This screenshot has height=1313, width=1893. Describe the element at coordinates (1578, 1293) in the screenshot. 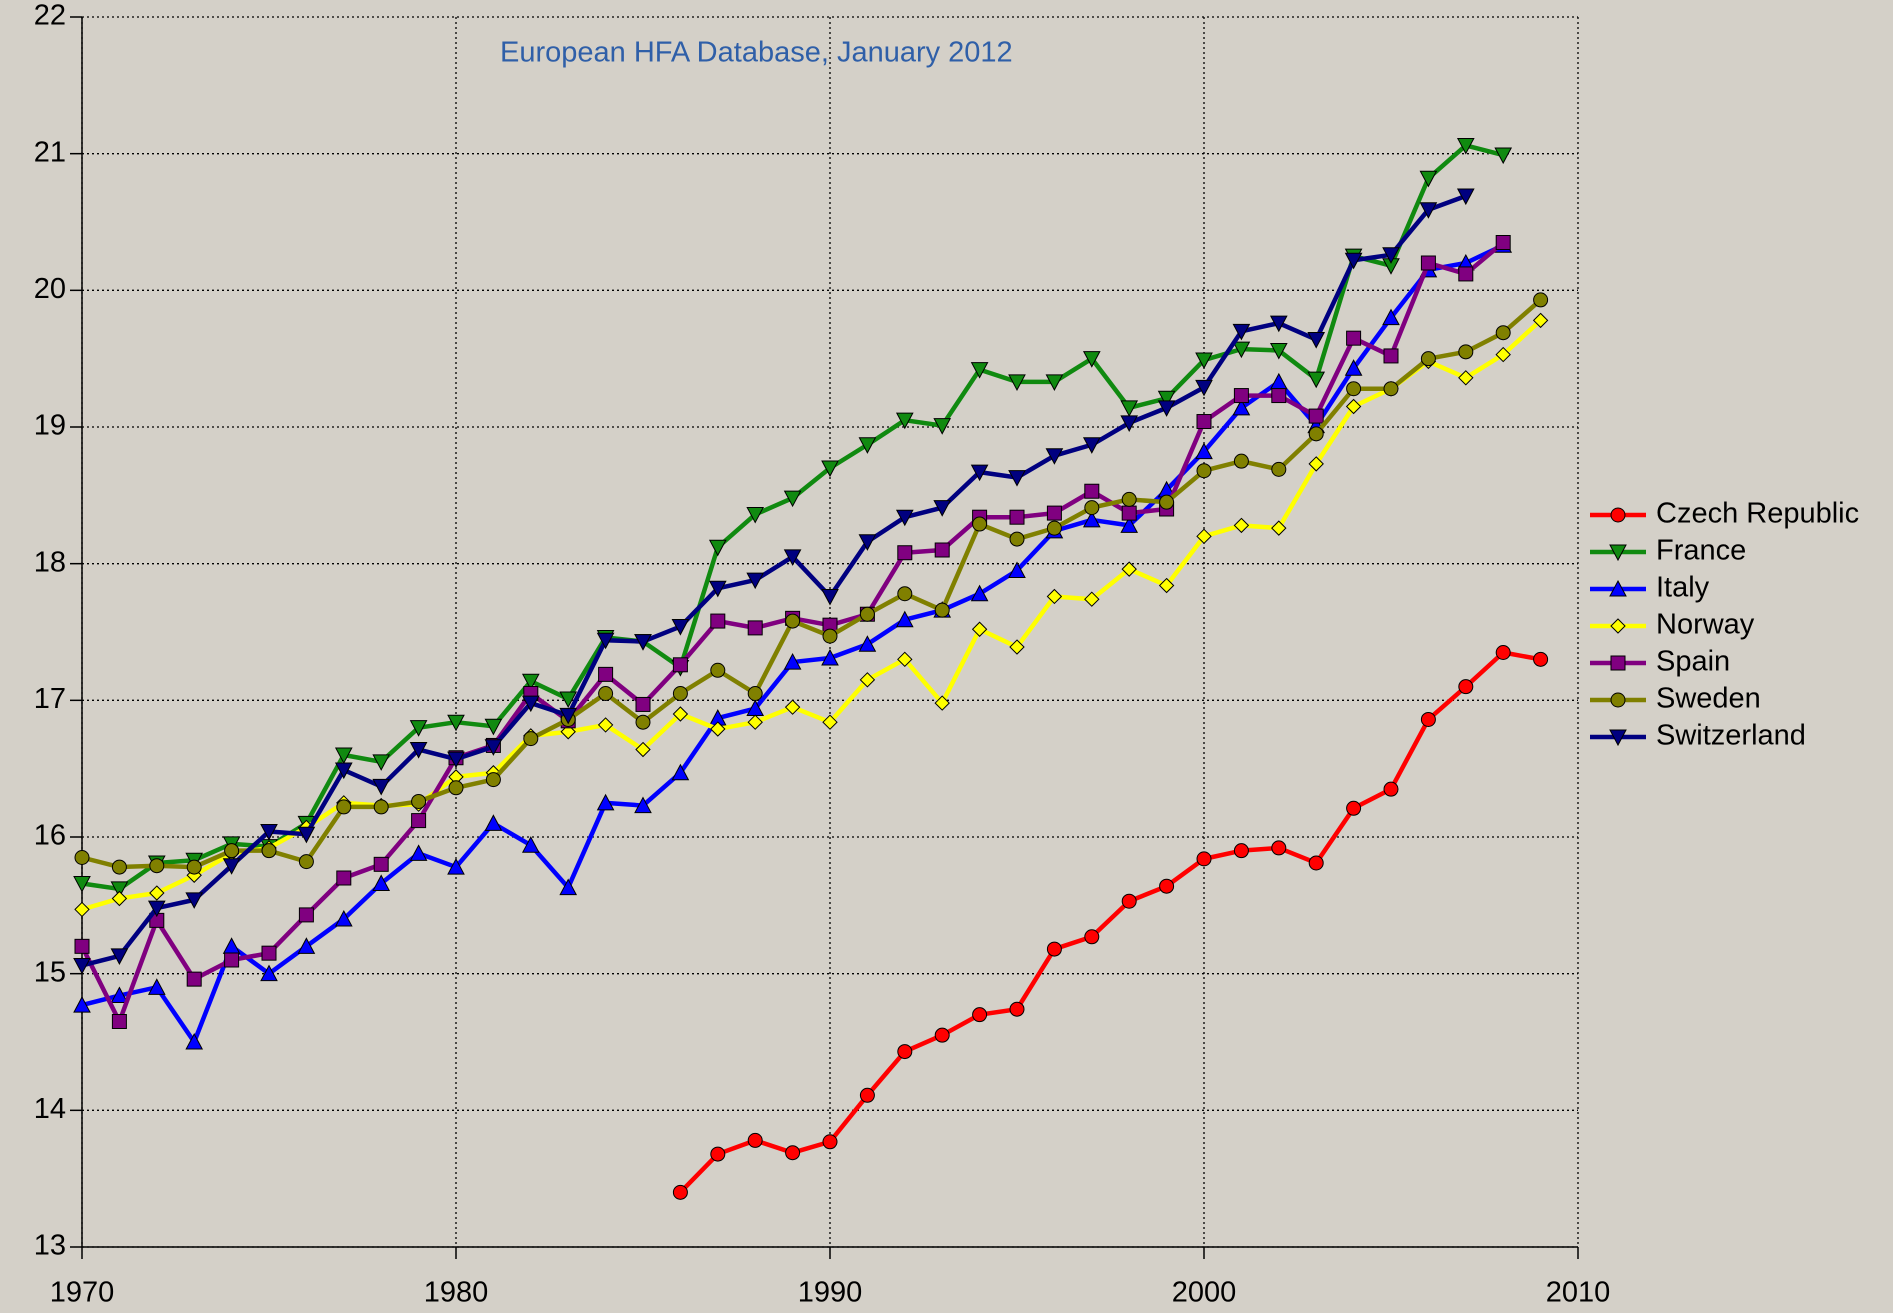

I see `x-tick-label: 2010` at that location.